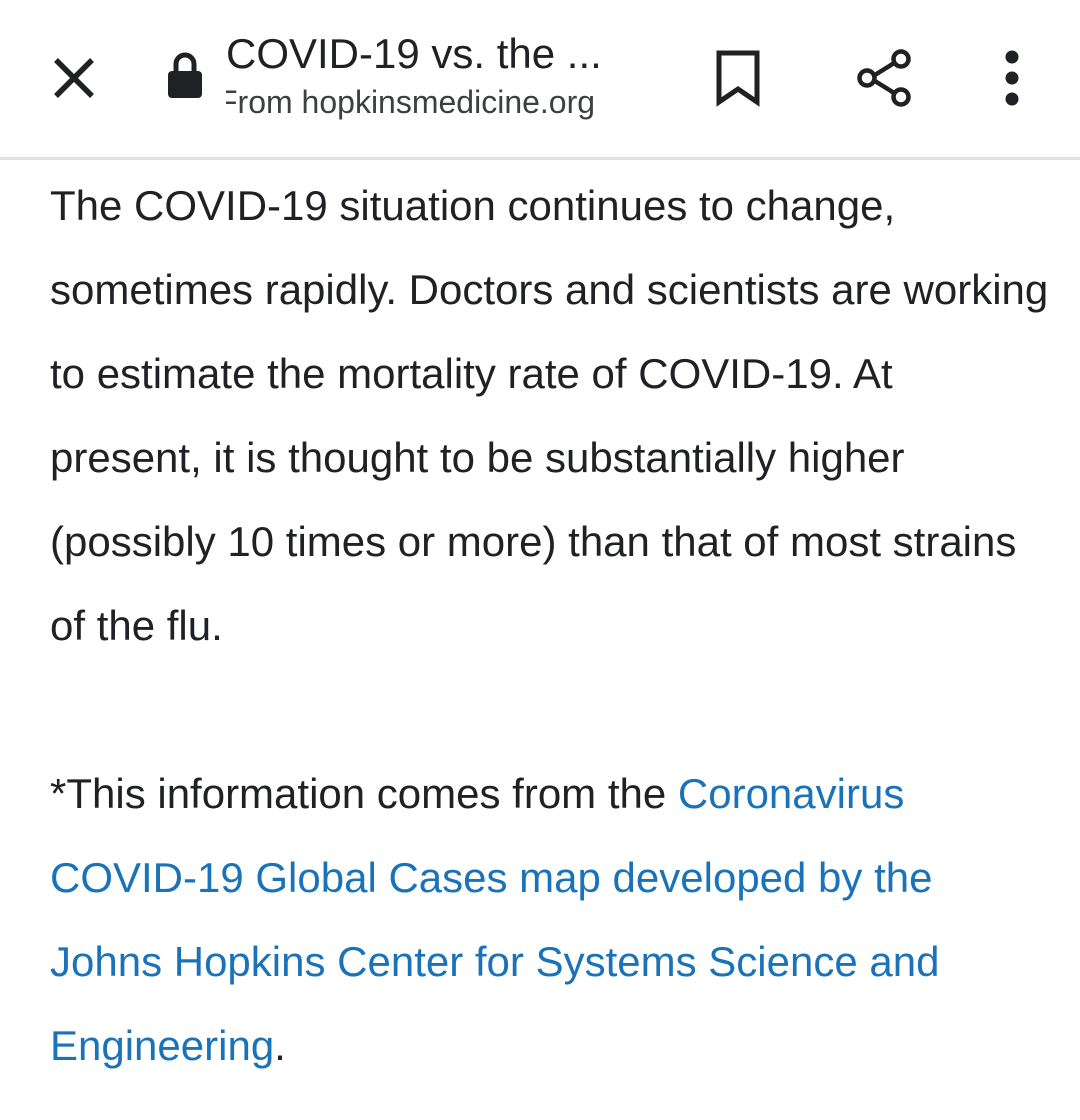 This screenshot has width=1080, height=1120. I want to click on lock-icon, so click(185, 75).